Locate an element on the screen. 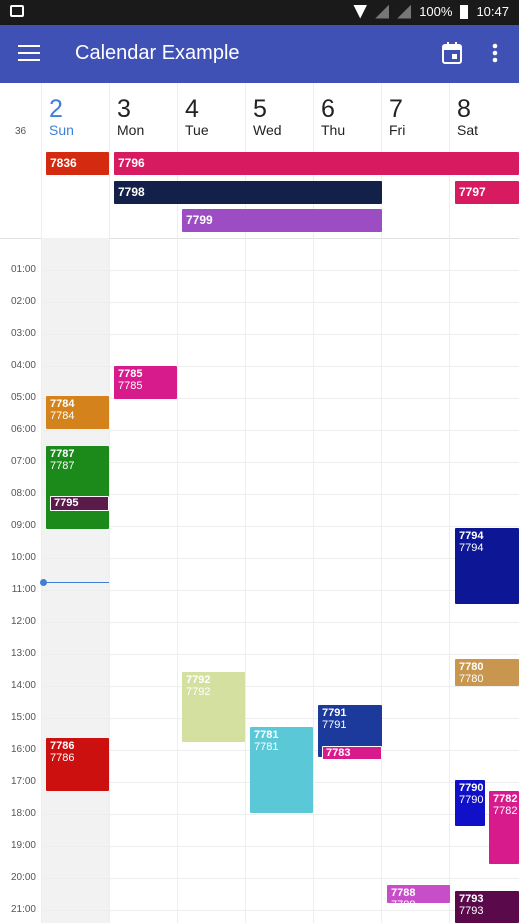 The height and width of the screenshot is (923, 519). battery-icon is located at coordinates (464, 11).